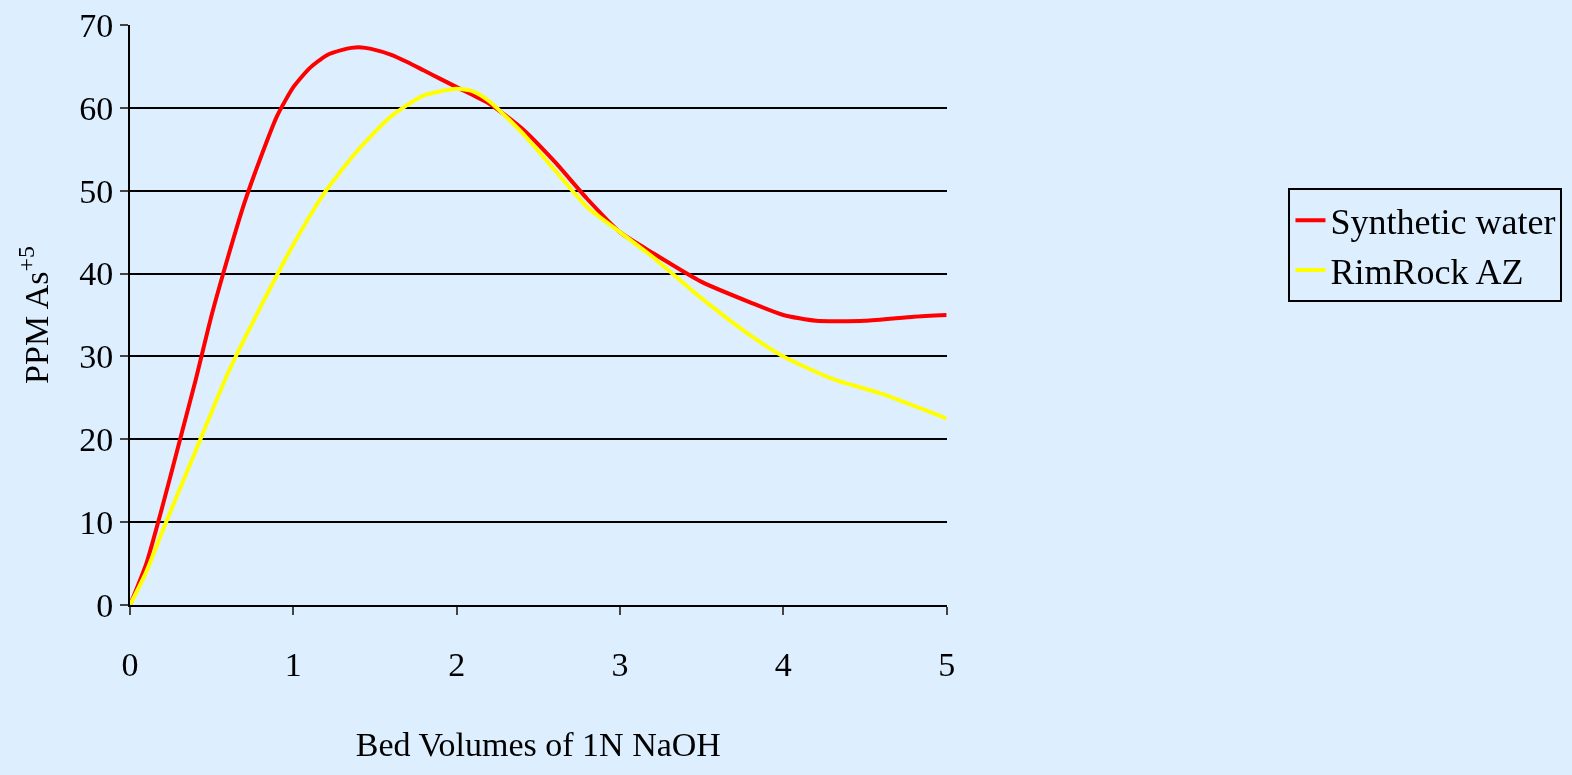  Describe the element at coordinates (96, 523) in the screenshot. I see `y-tick-label: 10` at that location.